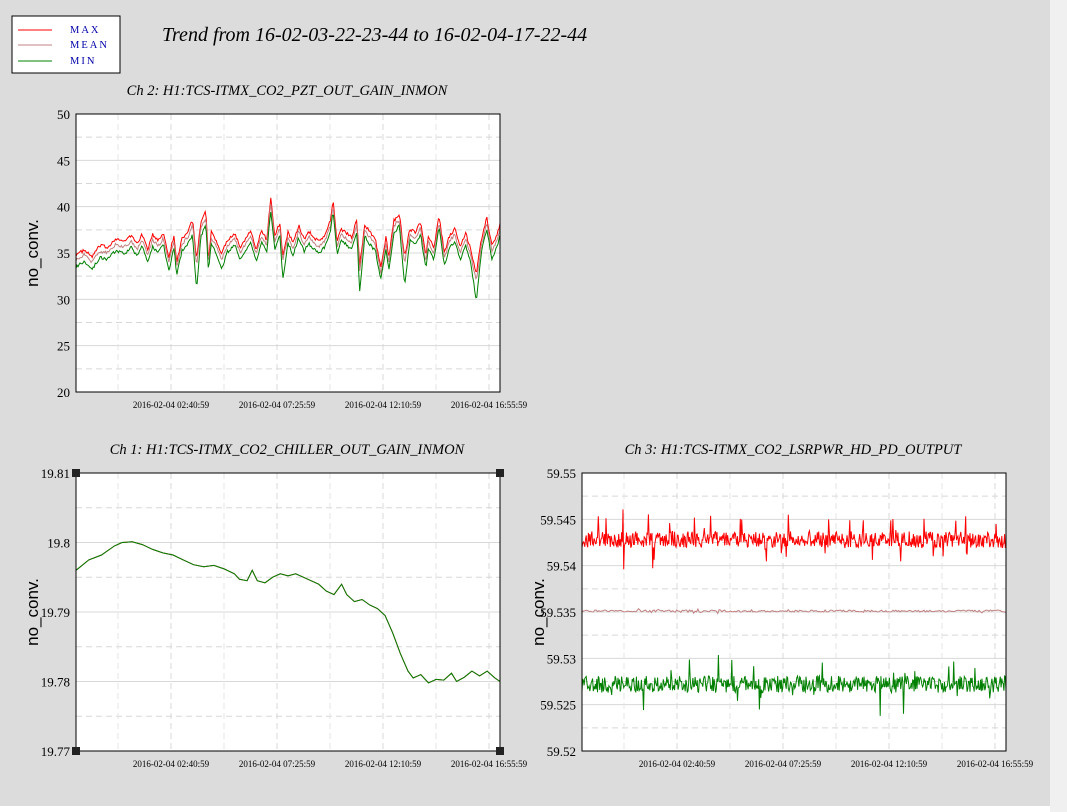 This screenshot has width=1067, height=812. What do you see at coordinates (63, 299) in the screenshot?
I see `y-tick-label: 30` at bounding box center [63, 299].